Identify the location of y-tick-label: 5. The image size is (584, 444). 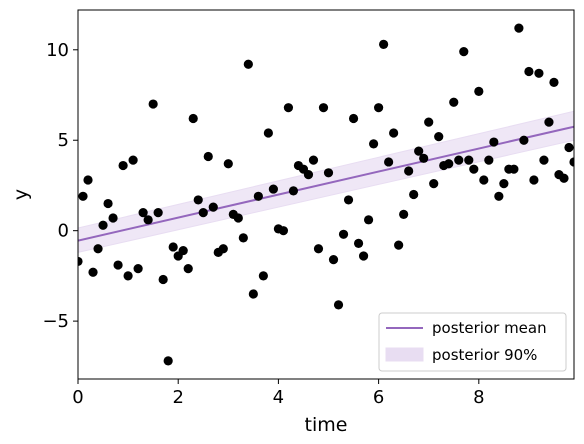
(63, 140).